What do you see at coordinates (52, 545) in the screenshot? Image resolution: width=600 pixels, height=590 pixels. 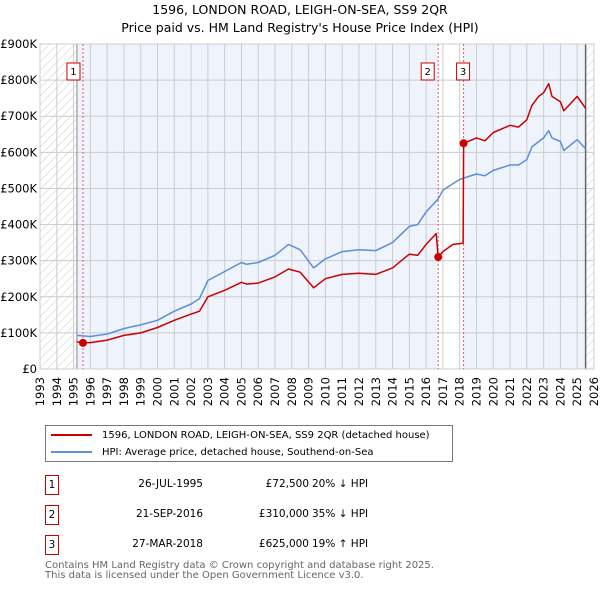 I see `sale-marker-badge: 3` at bounding box center [52, 545].